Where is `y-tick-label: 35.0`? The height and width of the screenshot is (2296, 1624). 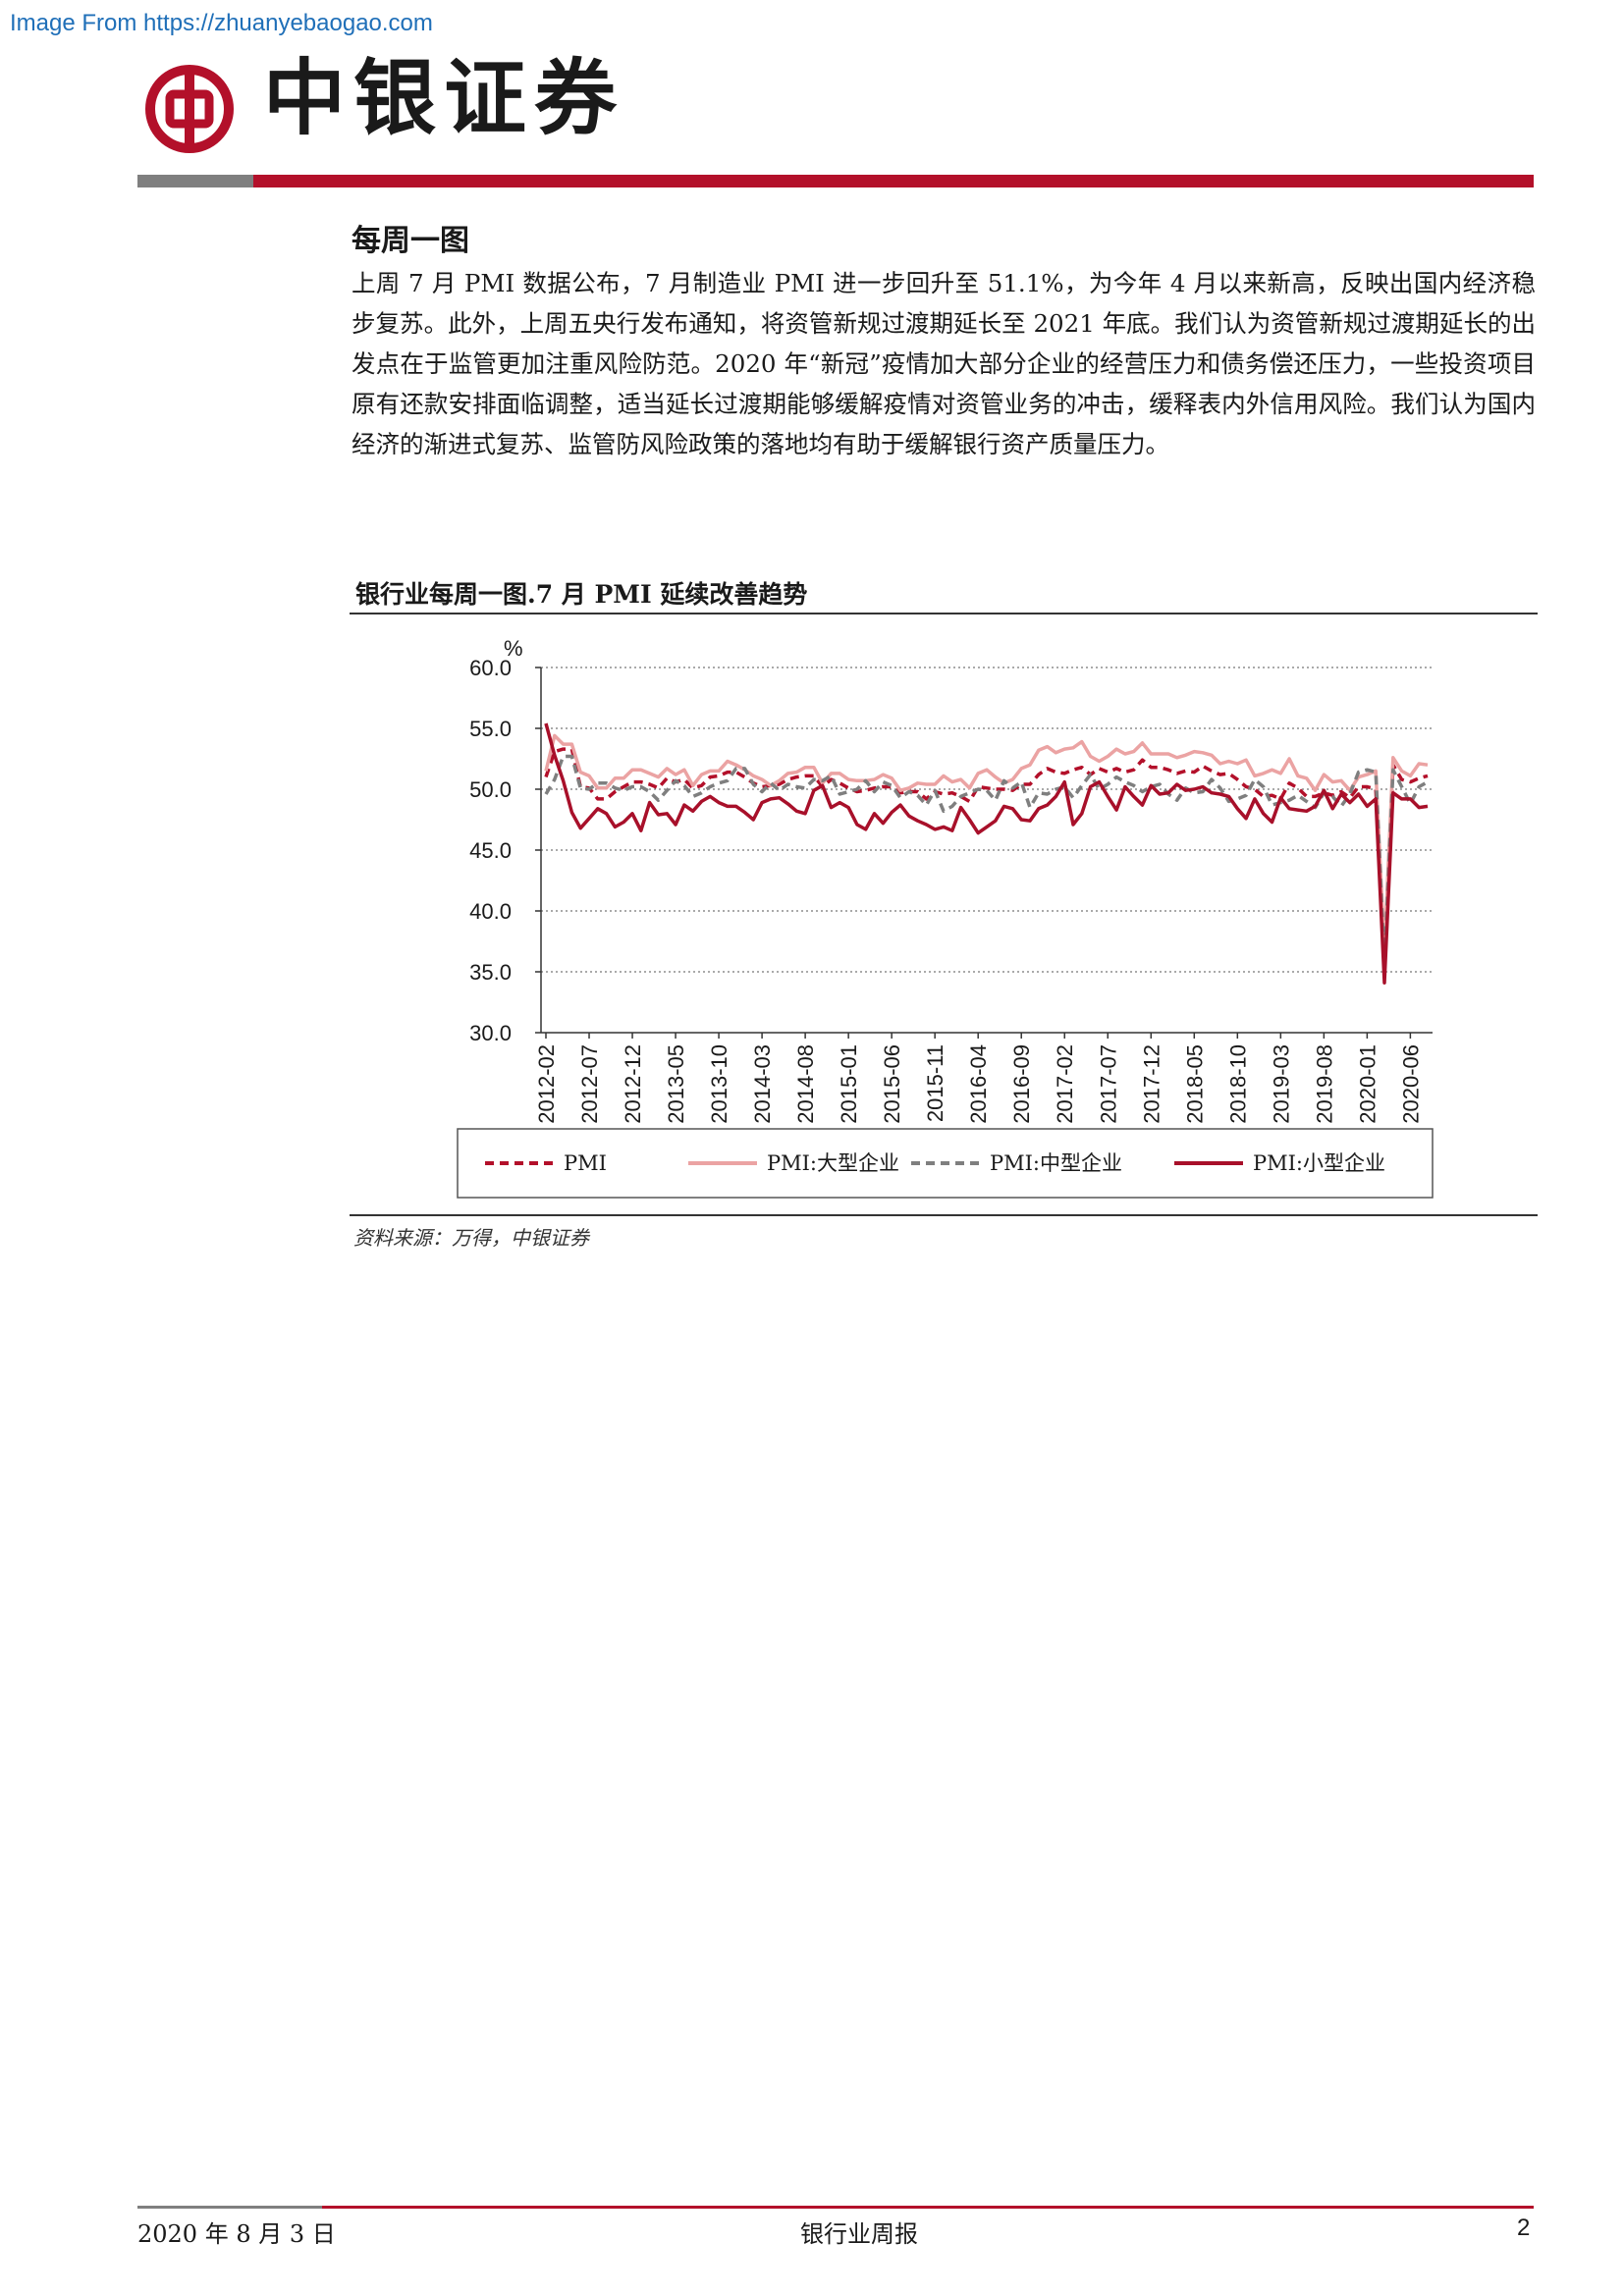 y-tick-label: 35.0 is located at coordinates (490, 973).